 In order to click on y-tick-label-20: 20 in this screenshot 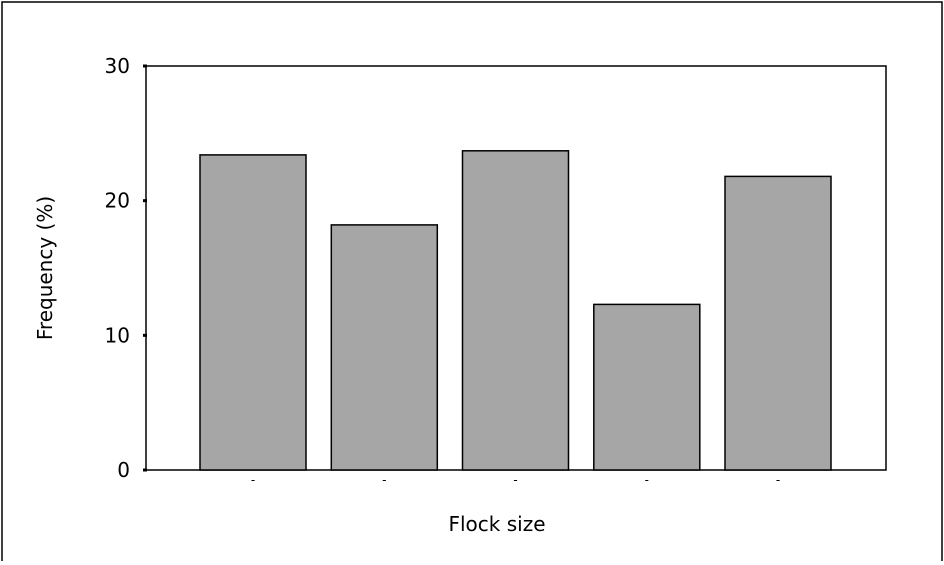, I will do `click(117, 201)`.